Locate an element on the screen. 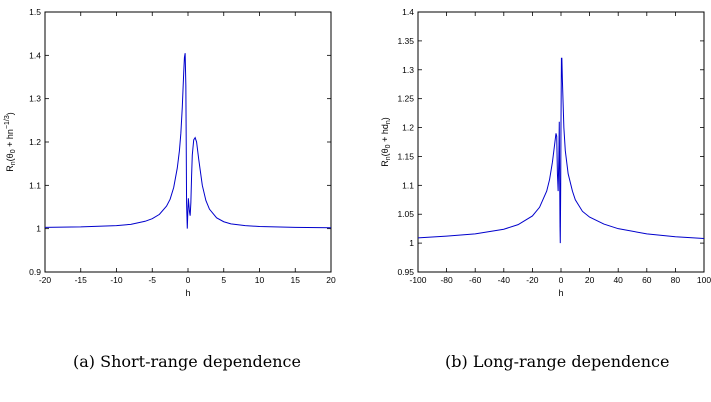 Image resolution: width=711 pixels, height=402 pixels. x-tick-label-a-1: -15 is located at coordinates (81, 280).